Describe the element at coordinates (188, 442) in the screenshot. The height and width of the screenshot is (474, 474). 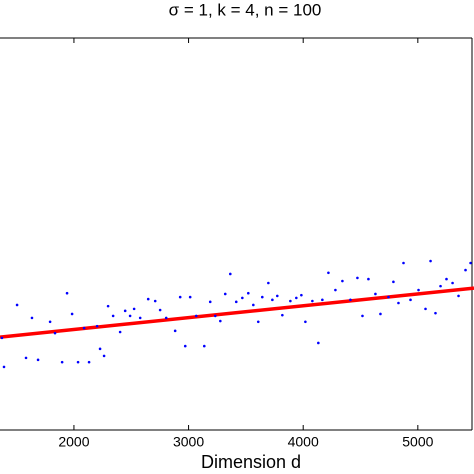
I see `x-tick-label: 3000` at that location.